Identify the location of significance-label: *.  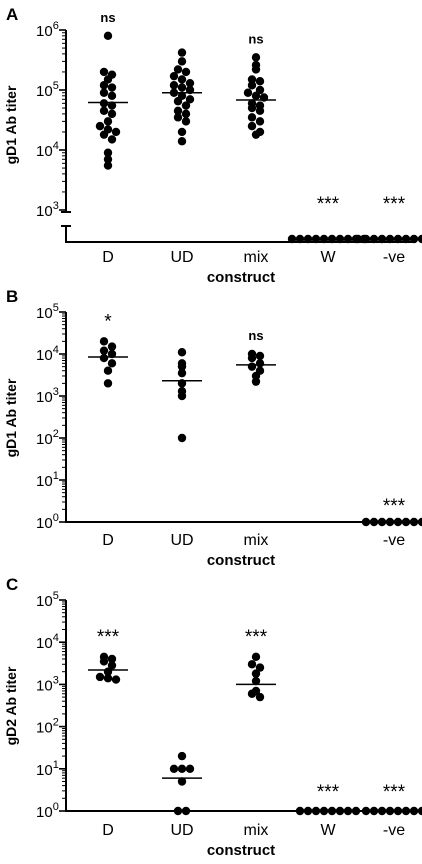
(108, 321).